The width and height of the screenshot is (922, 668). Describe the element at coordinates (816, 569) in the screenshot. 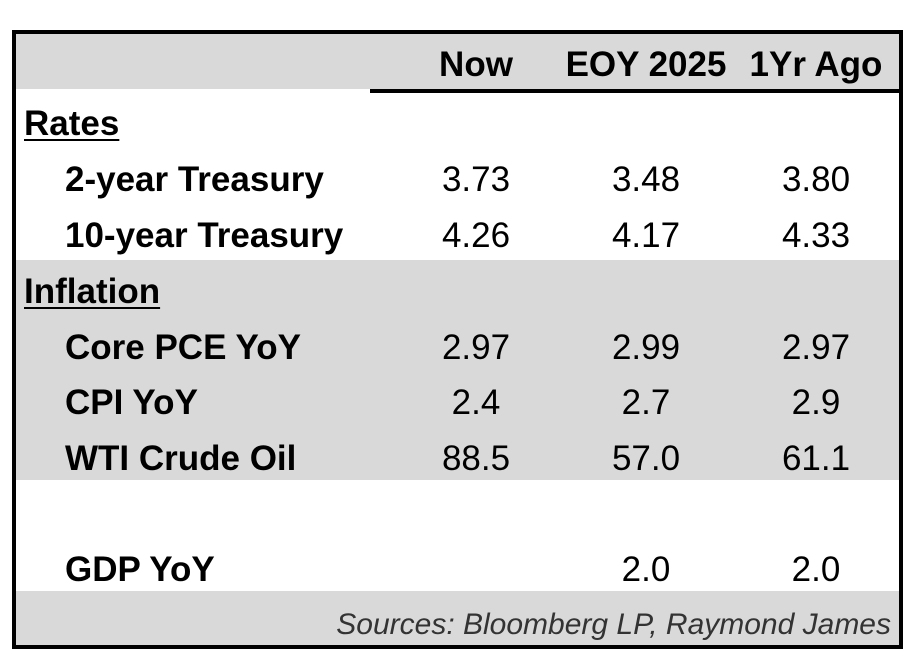

I see `value-gdp-1yr: 2.0` at that location.